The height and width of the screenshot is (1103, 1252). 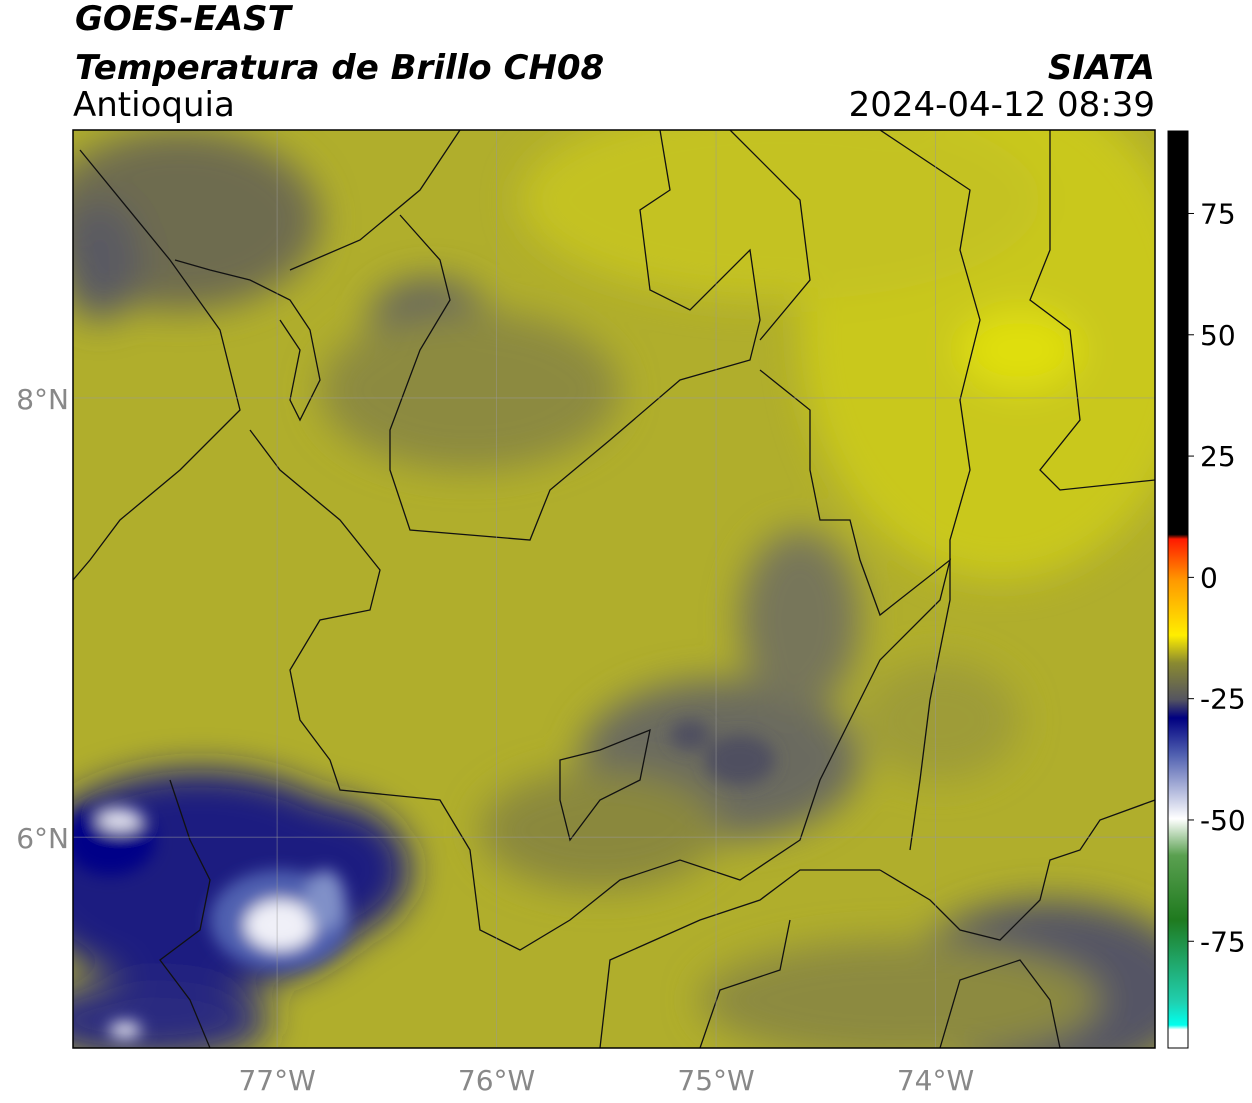 What do you see at coordinates (1218, 335) in the screenshot?
I see `colorbar-tick-label: 50` at bounding box center [1218, 335].